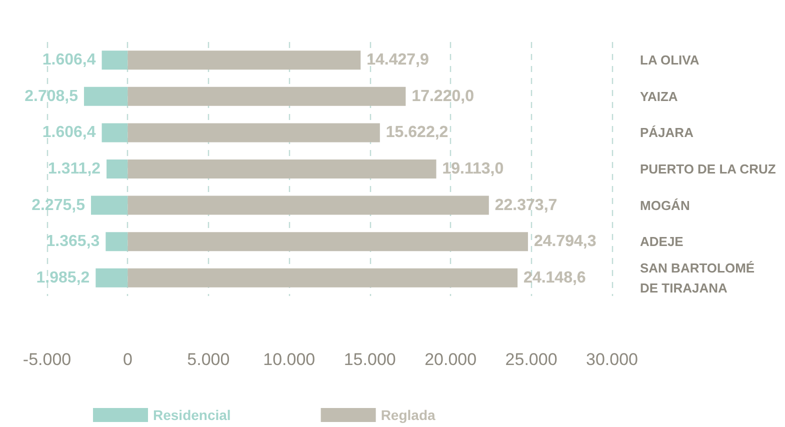 This screenshot has width=785, height=427. Describe the element at coordinates (659, 96) in the screenshot. I see `y-tick-label: YAIZA` at that location.